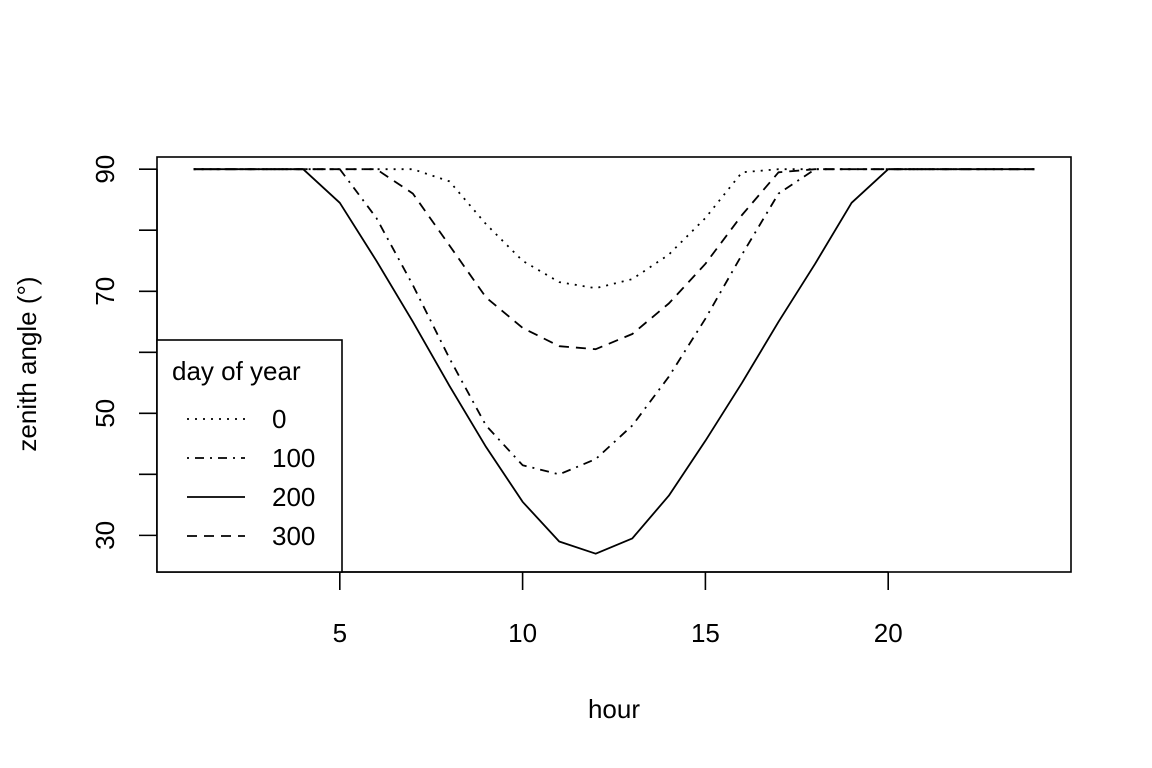 This screenshot has width=1152, height=768. I want to click on y-tick-label: 70, so click(105, 291).